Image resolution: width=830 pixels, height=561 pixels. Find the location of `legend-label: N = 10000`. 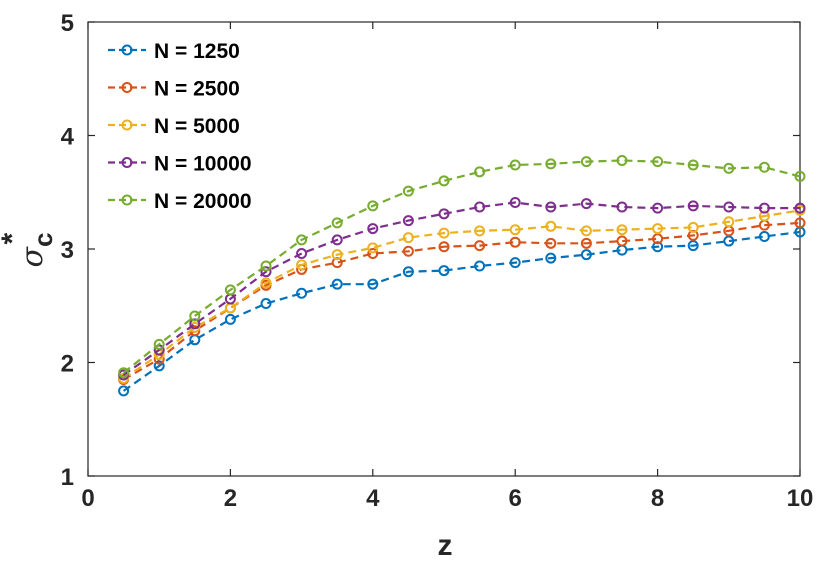

legend-label: N = 10000 is located at coordinates (203, 164).